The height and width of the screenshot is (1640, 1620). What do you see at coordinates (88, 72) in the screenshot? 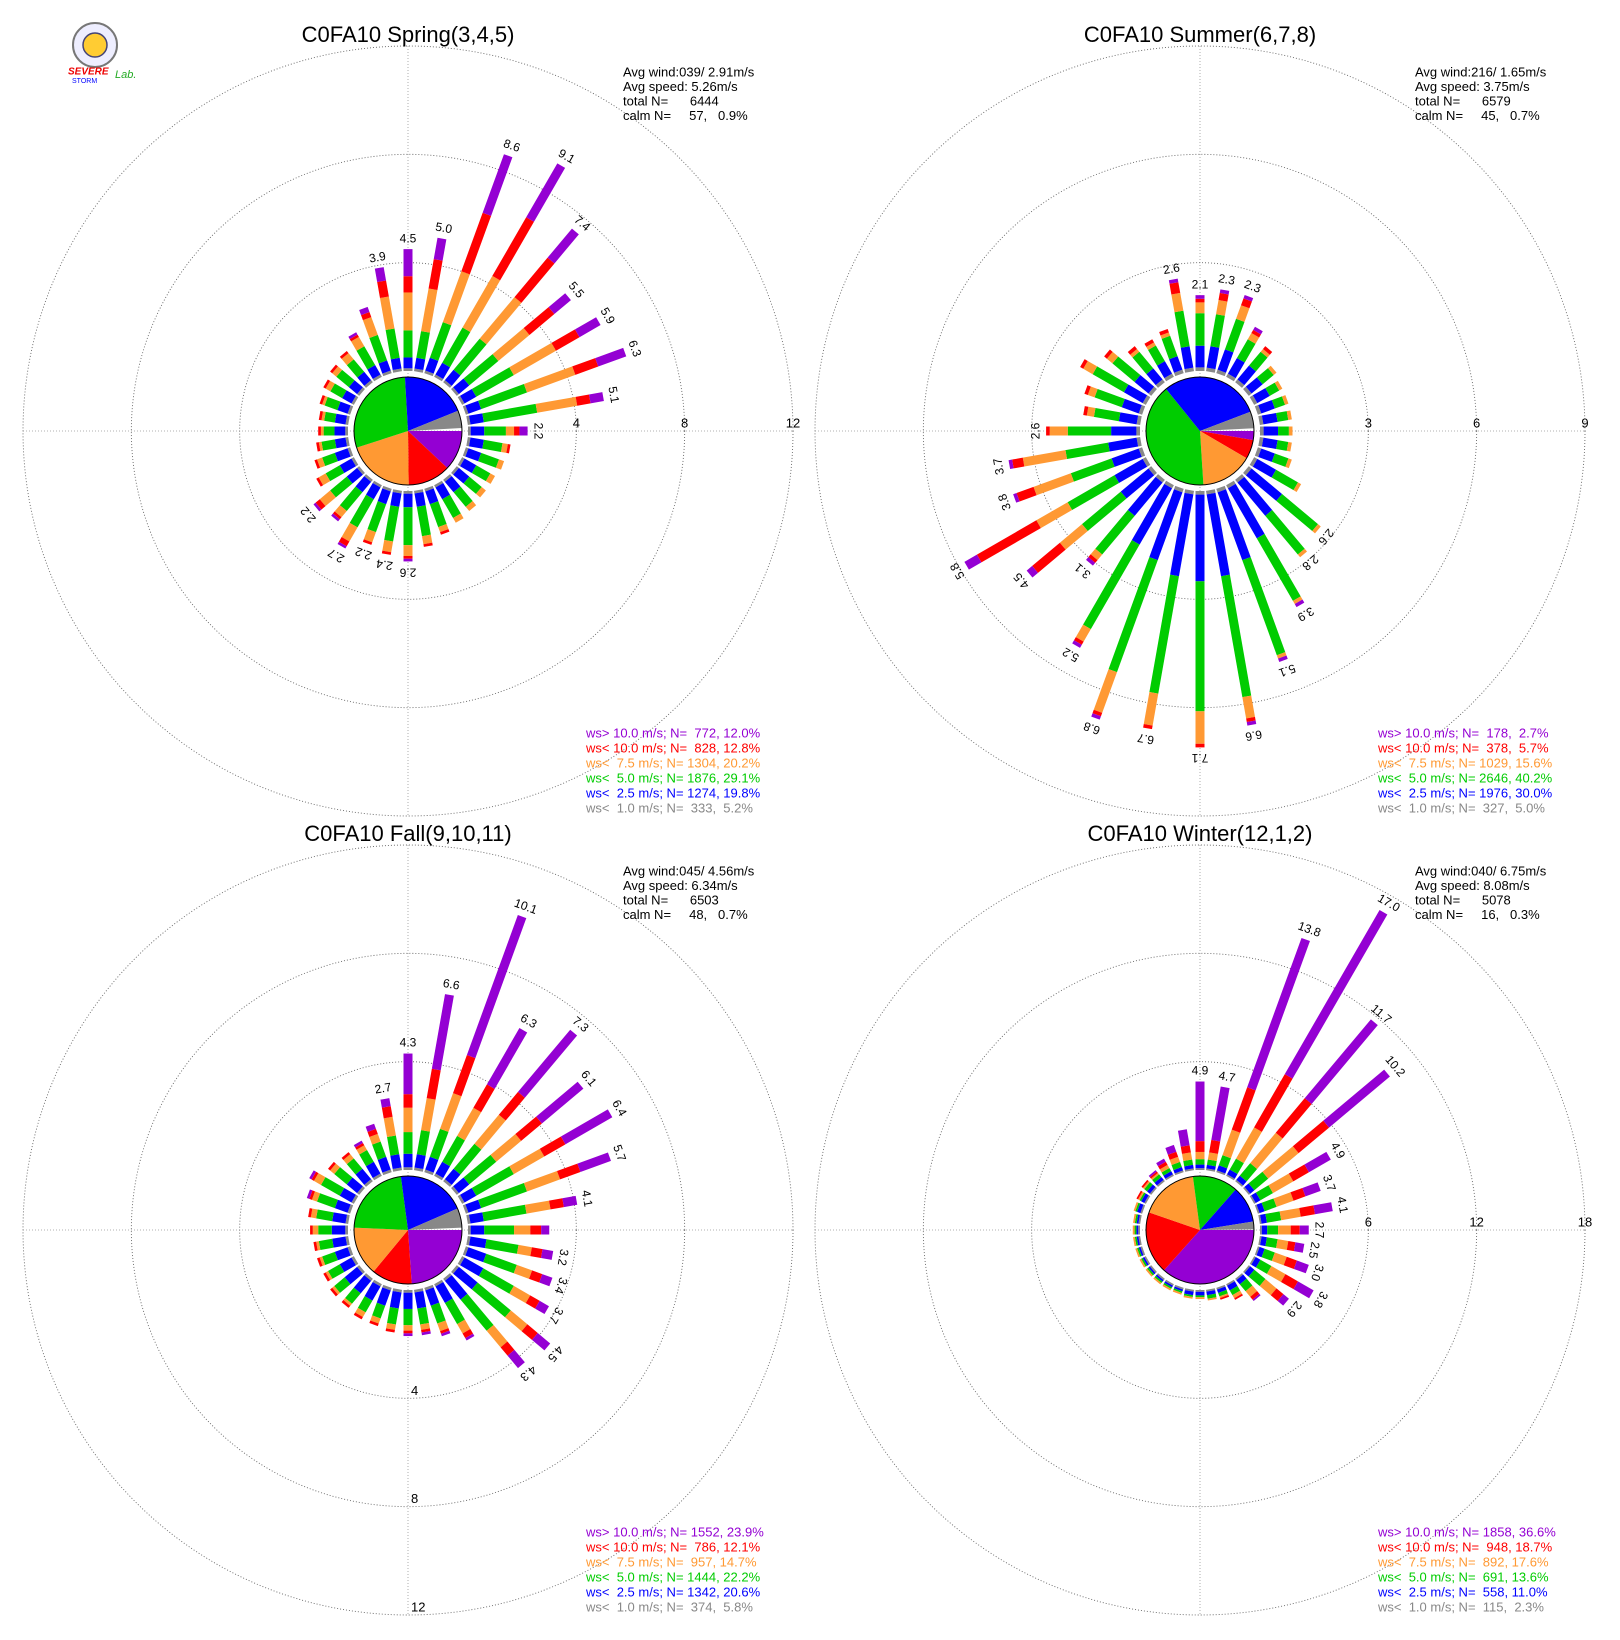
I see `logo-text: SEVERE` at bounding box center [88, 72].